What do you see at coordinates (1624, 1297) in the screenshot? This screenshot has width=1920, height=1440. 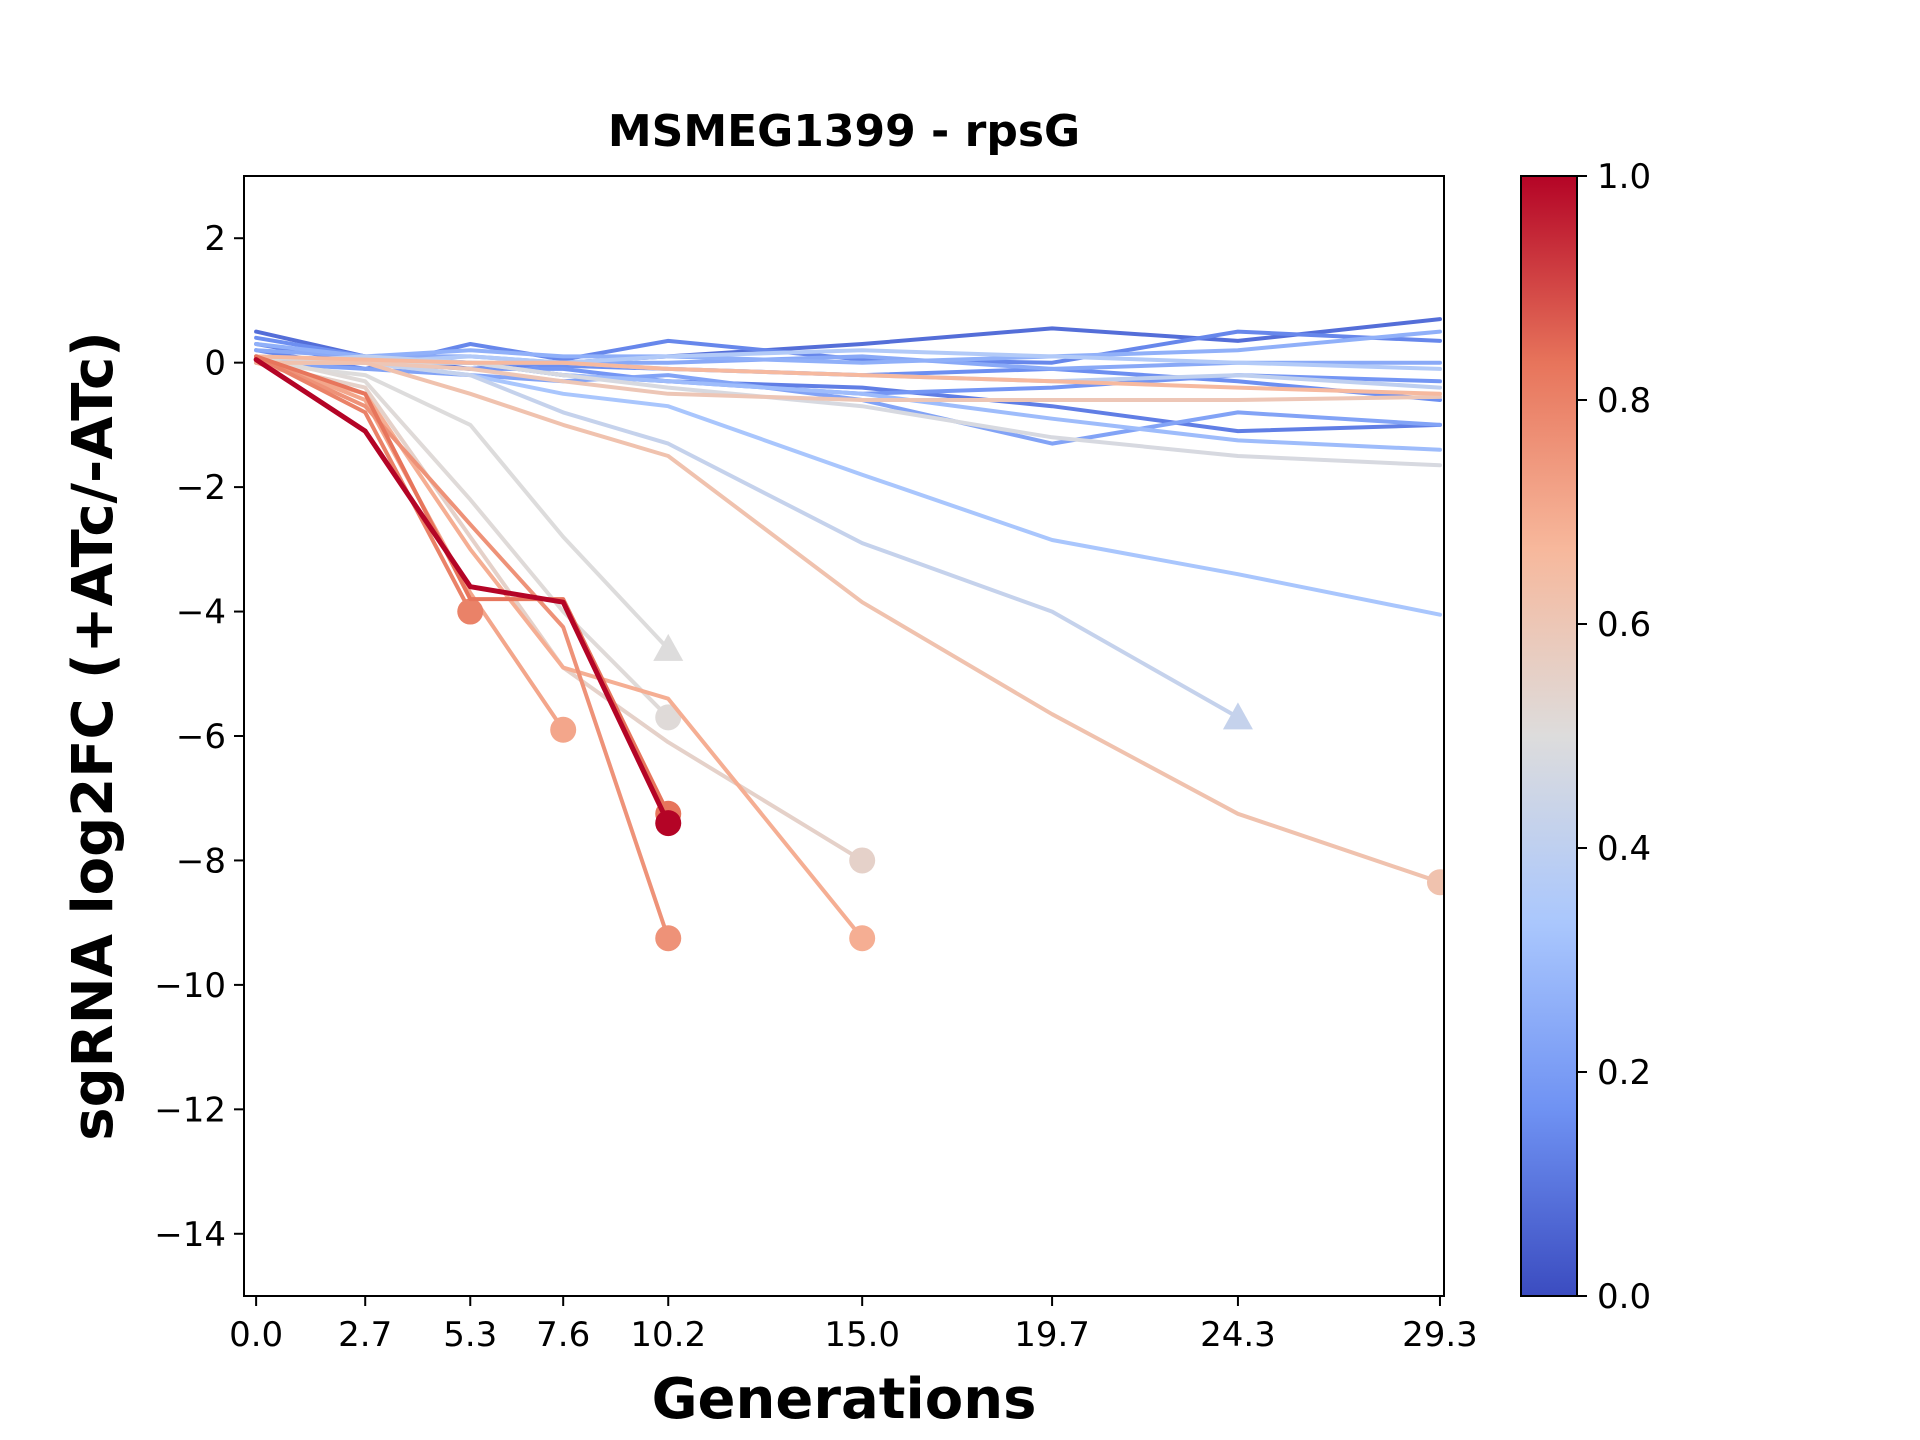 I see `colorbar-tick-label: 0.0` at bounding box center [1624, 1297].